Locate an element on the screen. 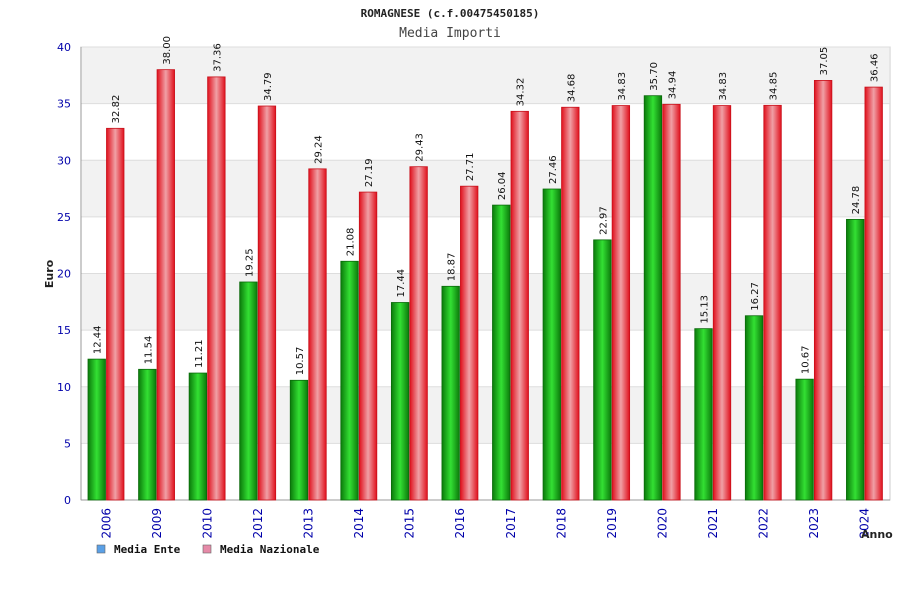  data-label: 37.05 is located at coordinates (824, 61).